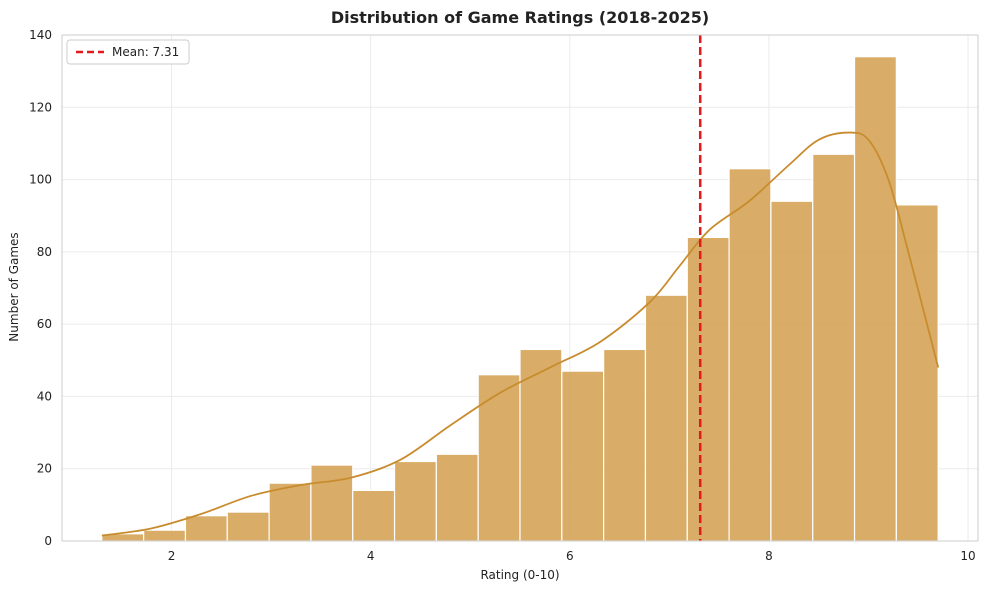 This screenshot has height=590, width=989. What do you see at coordinates (519, 575) in the screenshot?
I see `x-axis-label: Rating (0-10)` at bounding box center [519, 575].